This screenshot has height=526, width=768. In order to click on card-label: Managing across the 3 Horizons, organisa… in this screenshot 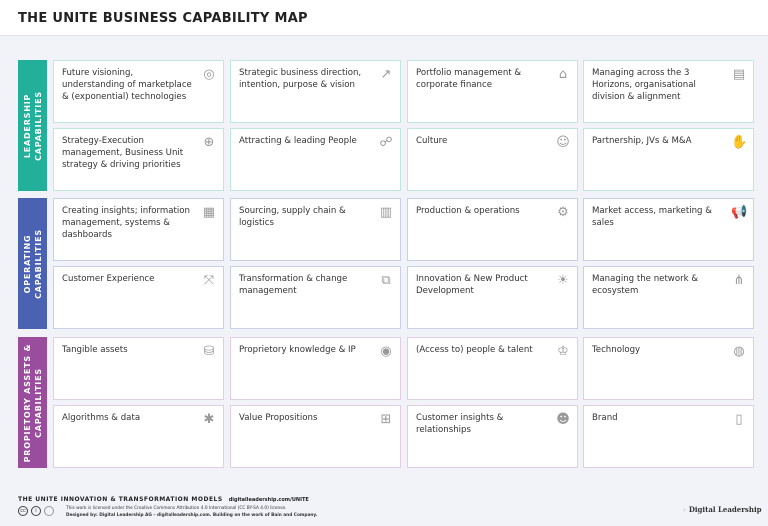, I will do `click(644, 85)`.